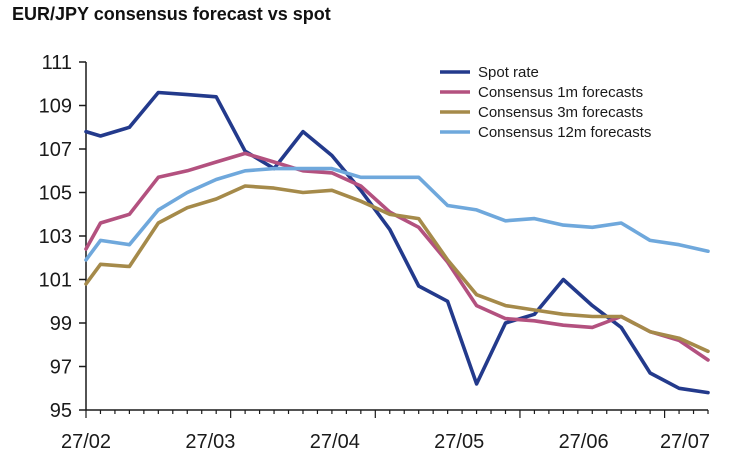  Describe the element at coordinates (61, 411) in the screenshot. I see `y-tick-label: 95` at that location.